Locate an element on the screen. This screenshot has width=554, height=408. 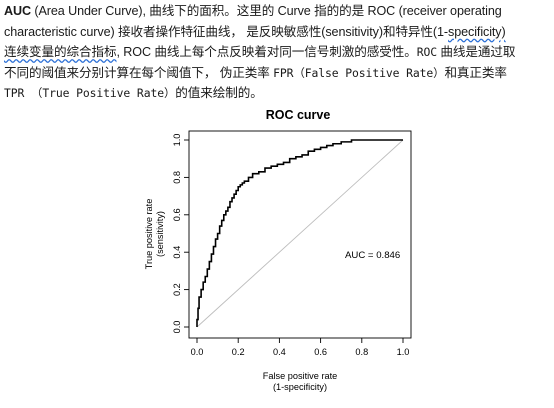
auc-term: AUC is located at coordinates (17, 11).